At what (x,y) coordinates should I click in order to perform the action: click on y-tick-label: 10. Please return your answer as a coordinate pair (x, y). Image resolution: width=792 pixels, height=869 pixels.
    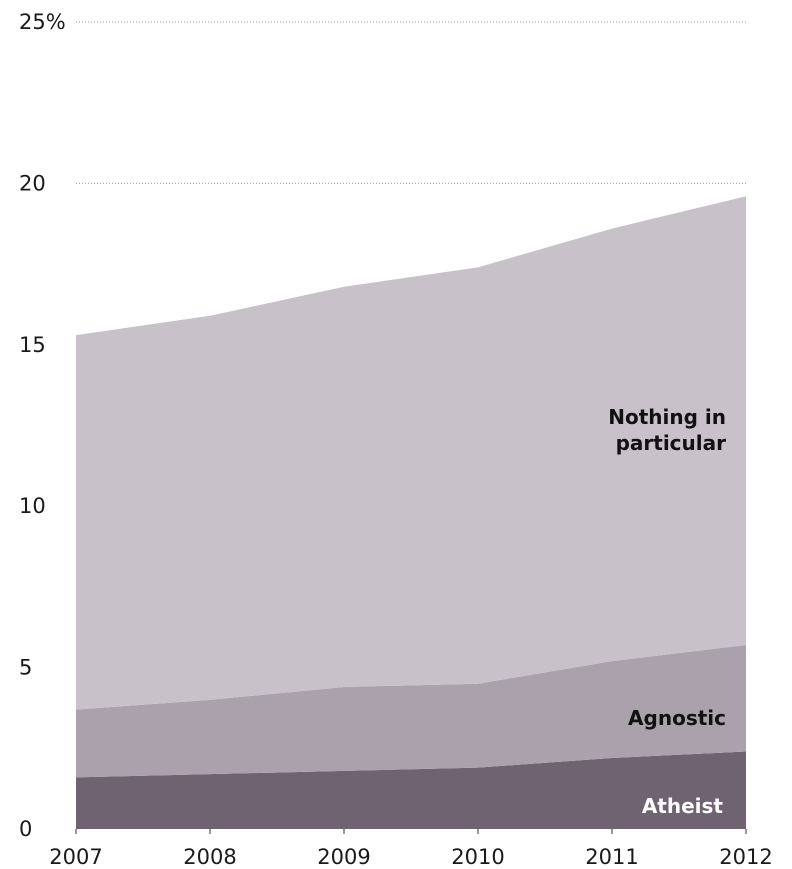
    Looking at the image, I should click on (32, 506).